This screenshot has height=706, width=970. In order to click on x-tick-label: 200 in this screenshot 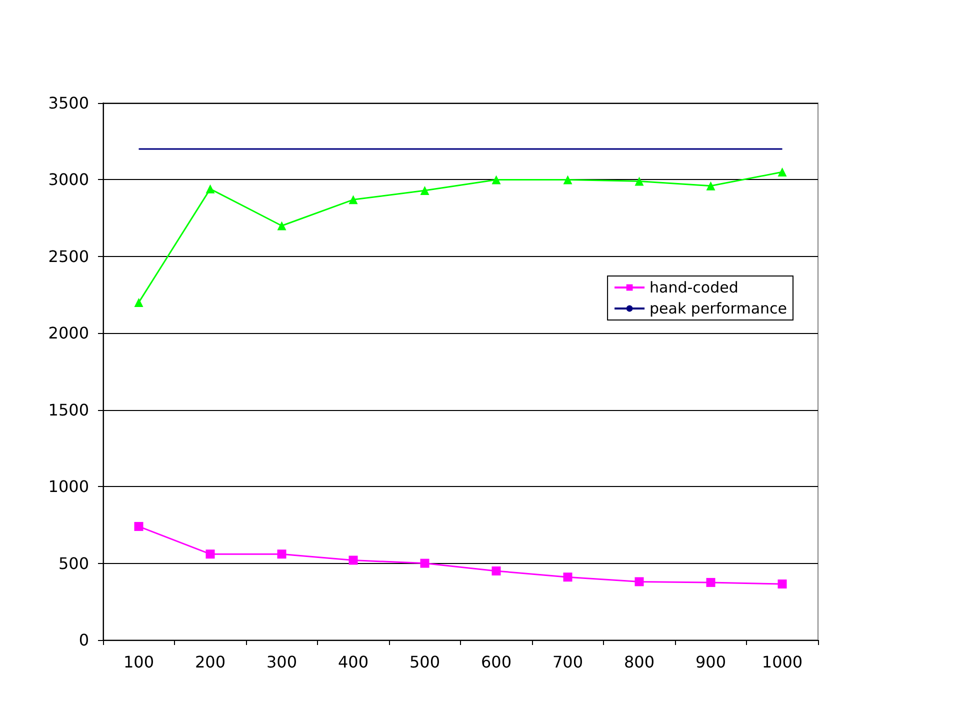, I will do `click(210, 662)`.